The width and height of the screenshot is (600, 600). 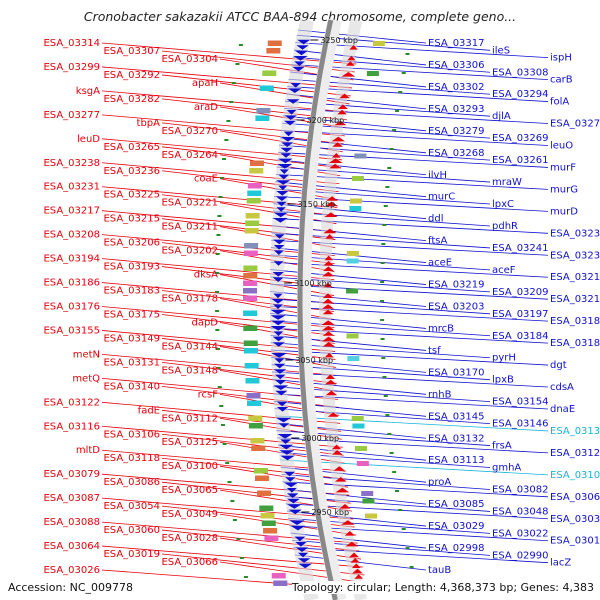 What do you see at coordinates (206, 107) in the screenshot?
I see `reverse-gene-label: araD` at bounding box center [206, 107].